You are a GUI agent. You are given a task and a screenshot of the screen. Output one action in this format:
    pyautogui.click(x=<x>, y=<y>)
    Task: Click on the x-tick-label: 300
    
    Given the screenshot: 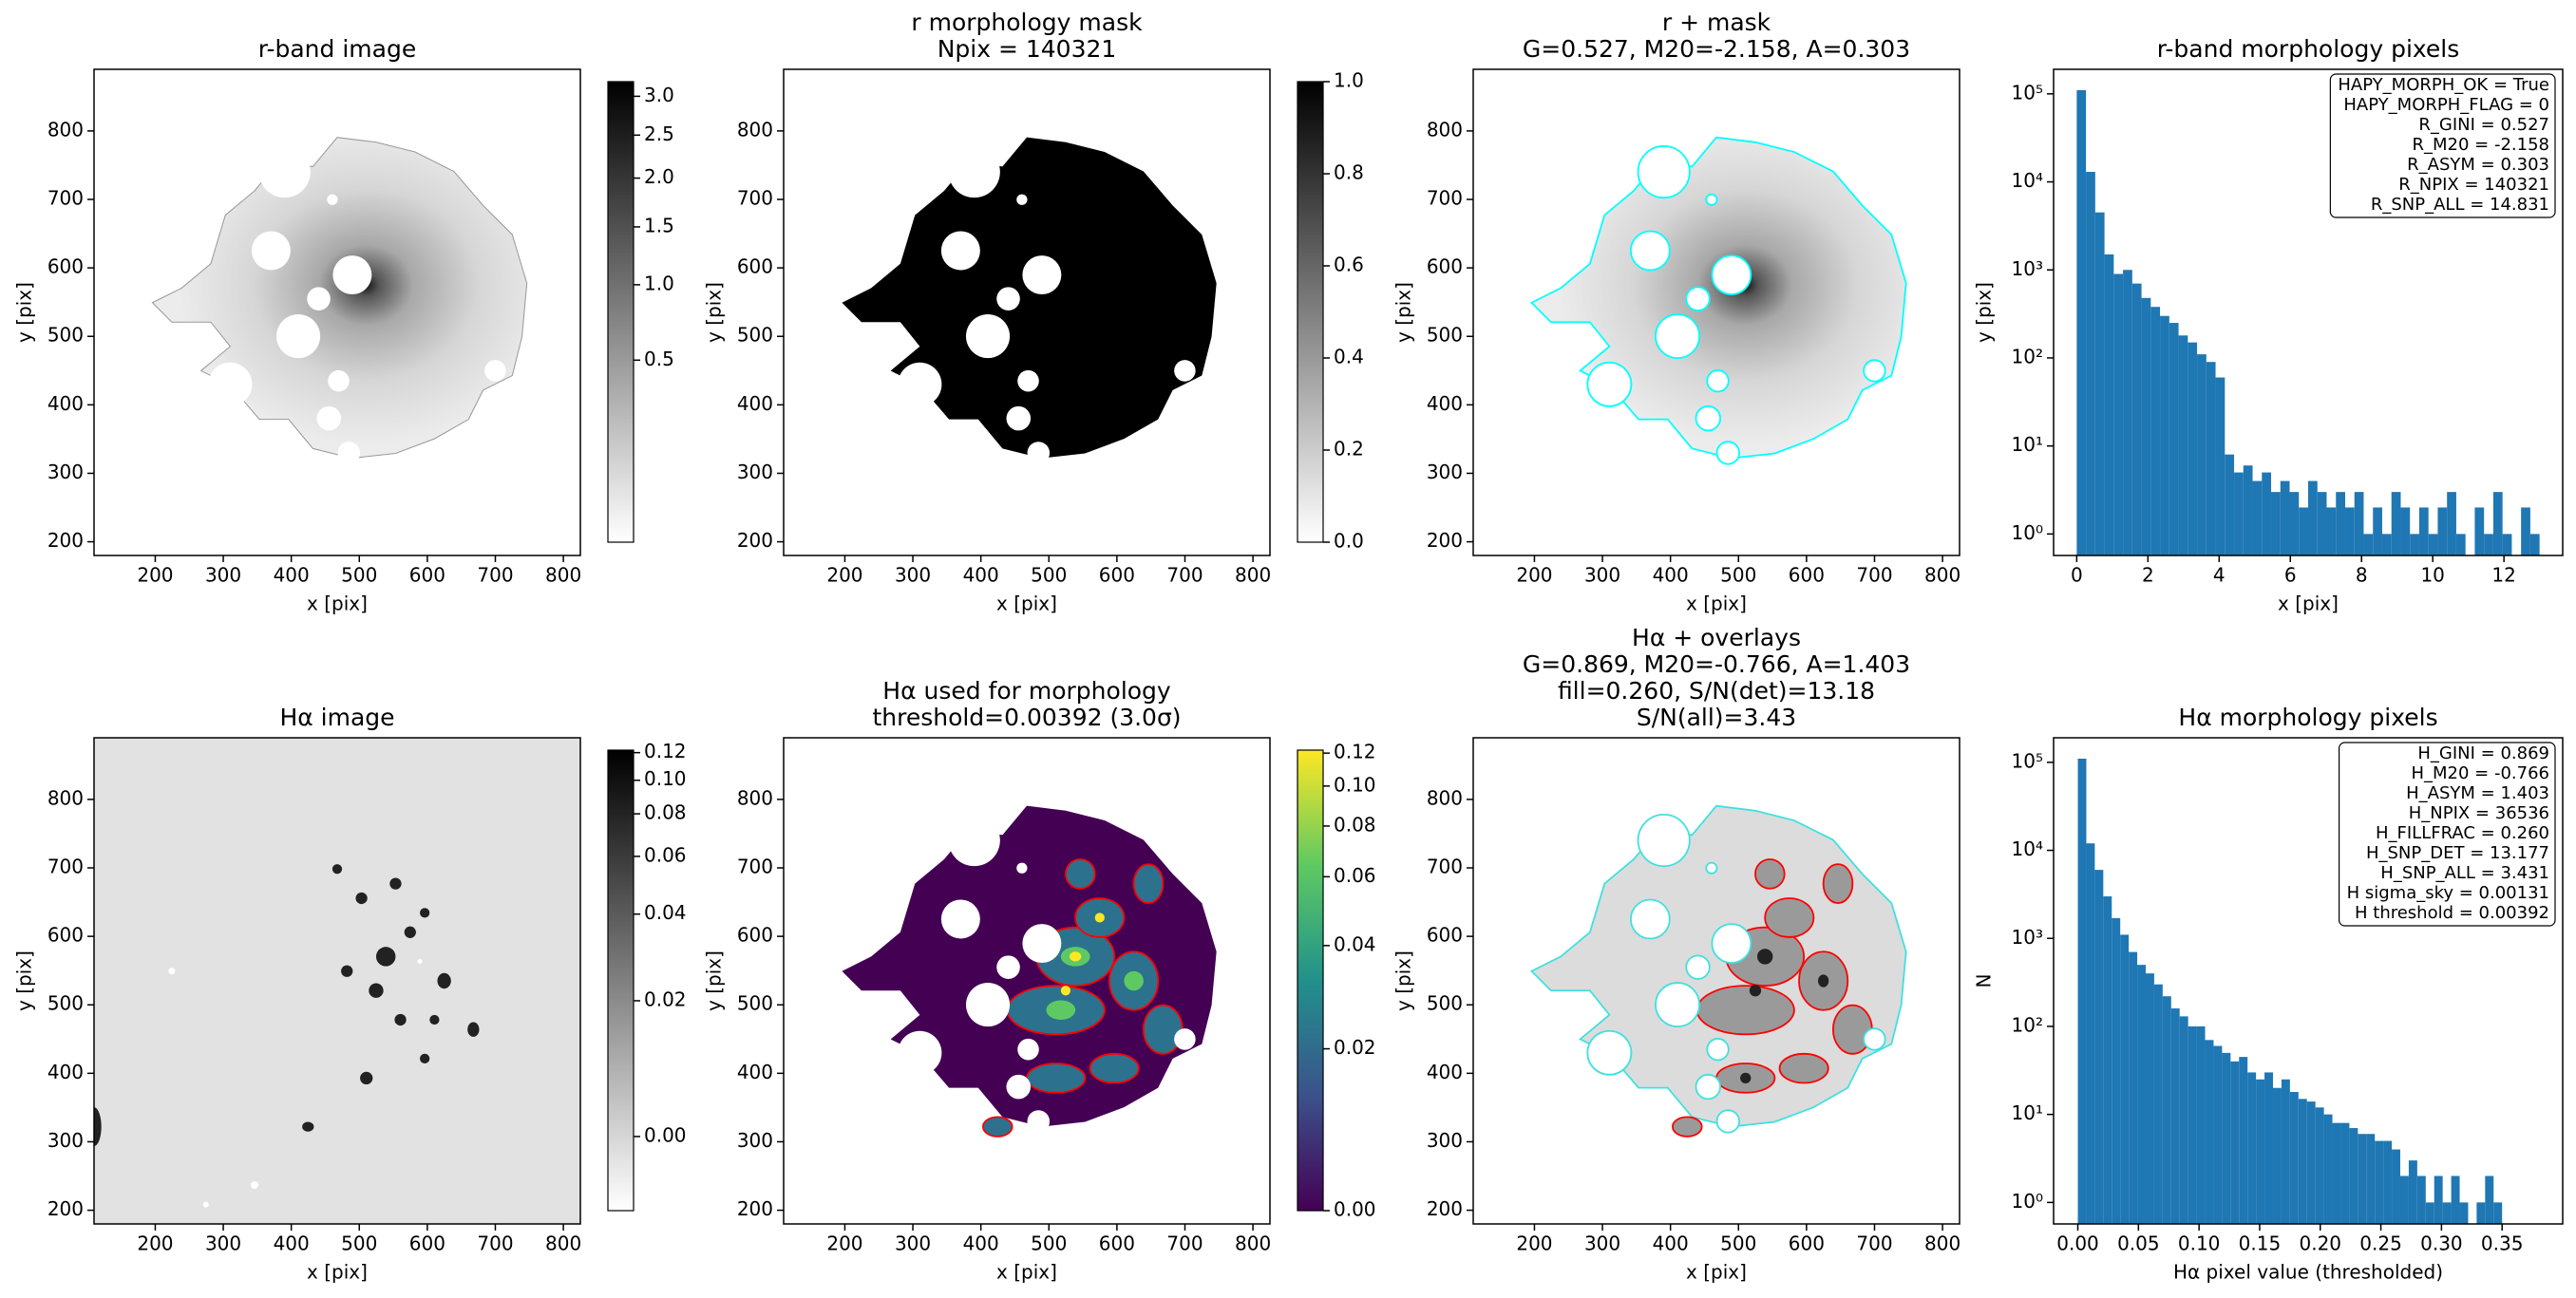 What is the action you would take?
    pyautogui.click(x=913, y=1243)
    